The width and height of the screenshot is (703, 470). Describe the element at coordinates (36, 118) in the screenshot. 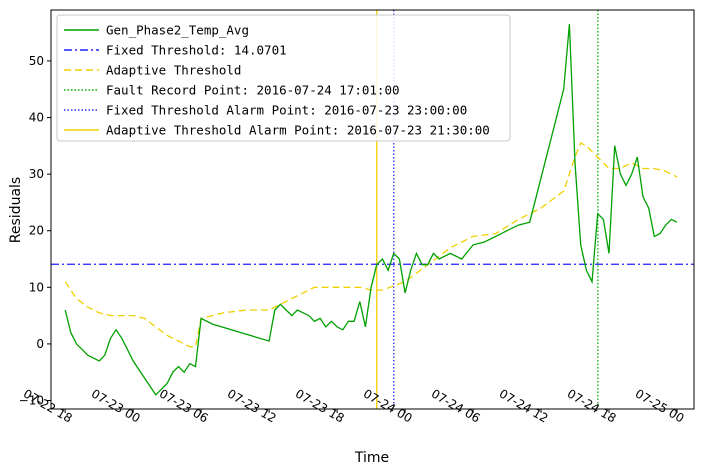

I see `y-tick-label: 40` at that location.